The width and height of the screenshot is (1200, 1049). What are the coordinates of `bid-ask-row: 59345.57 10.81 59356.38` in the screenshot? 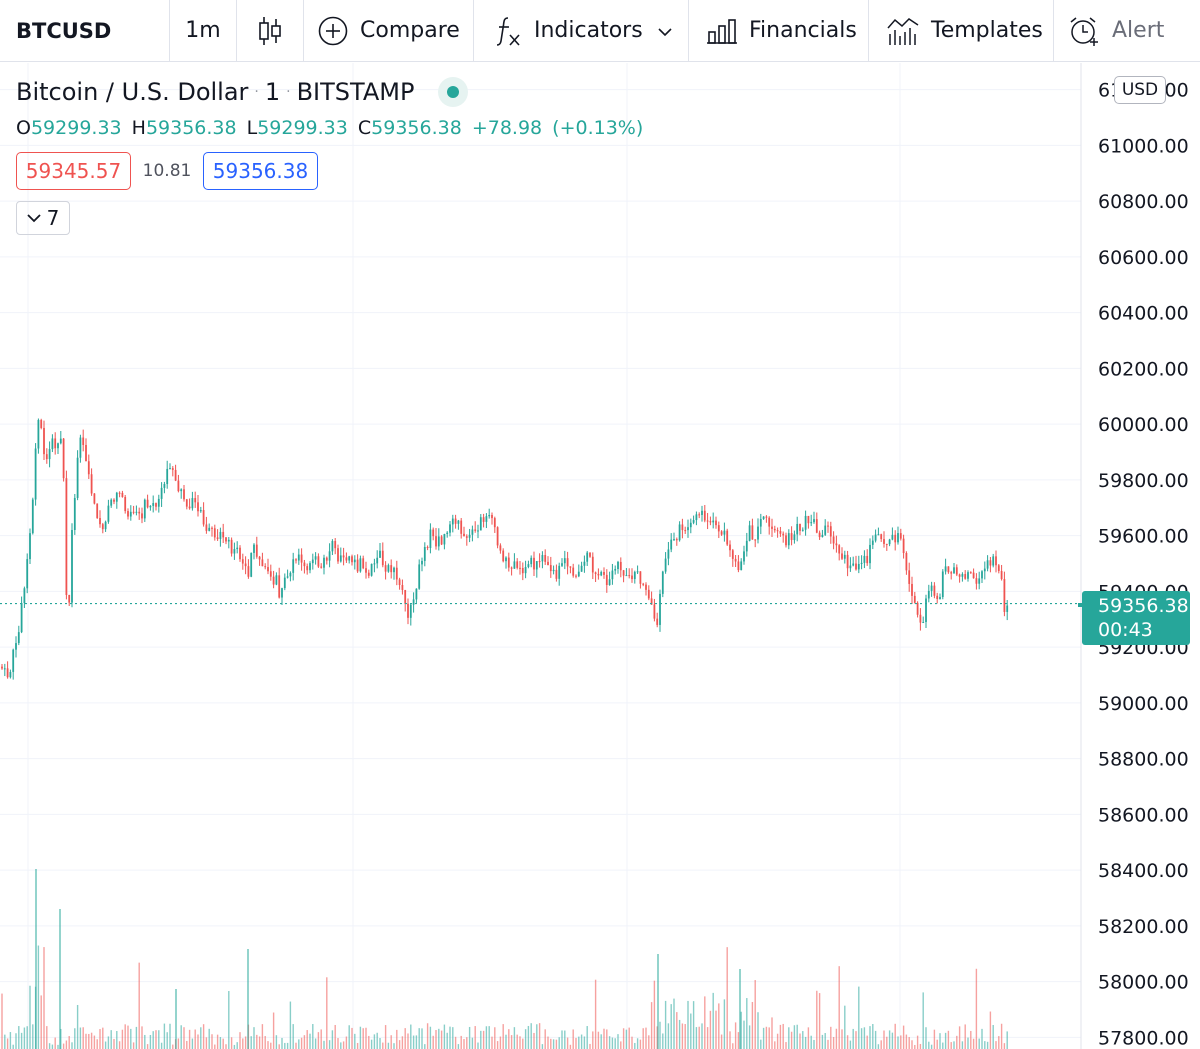 It's located at (329, 171).